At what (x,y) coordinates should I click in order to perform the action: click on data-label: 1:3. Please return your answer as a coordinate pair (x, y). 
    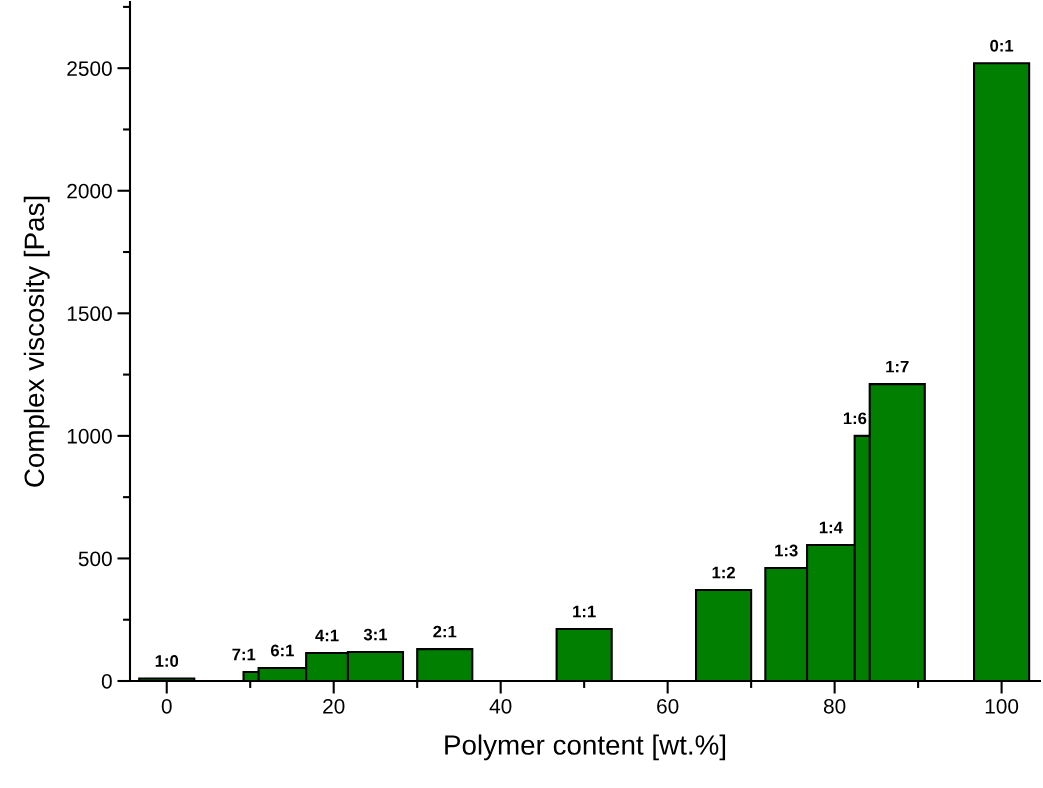
    Looking at the image, I should click on (786, 550).